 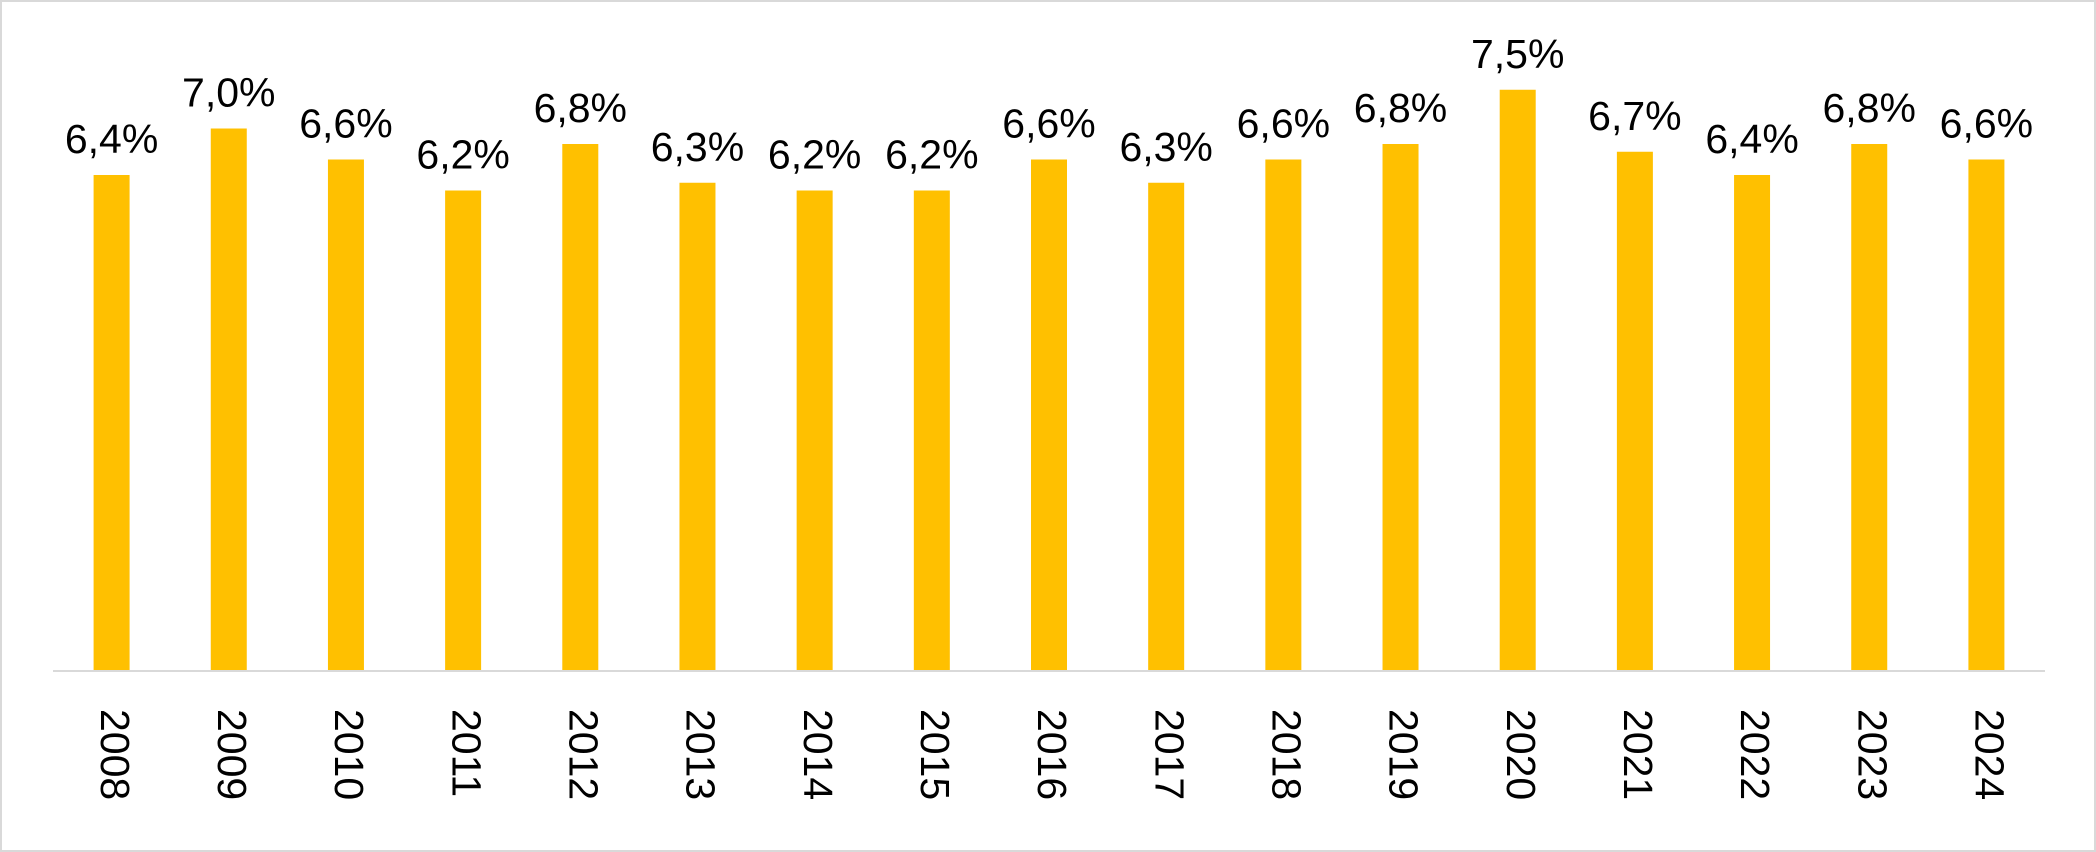 What do you see at coordinates (1634, 116) in the screenshot?
I see `data-label: 6,7%` at bounding box center [1634, 116].